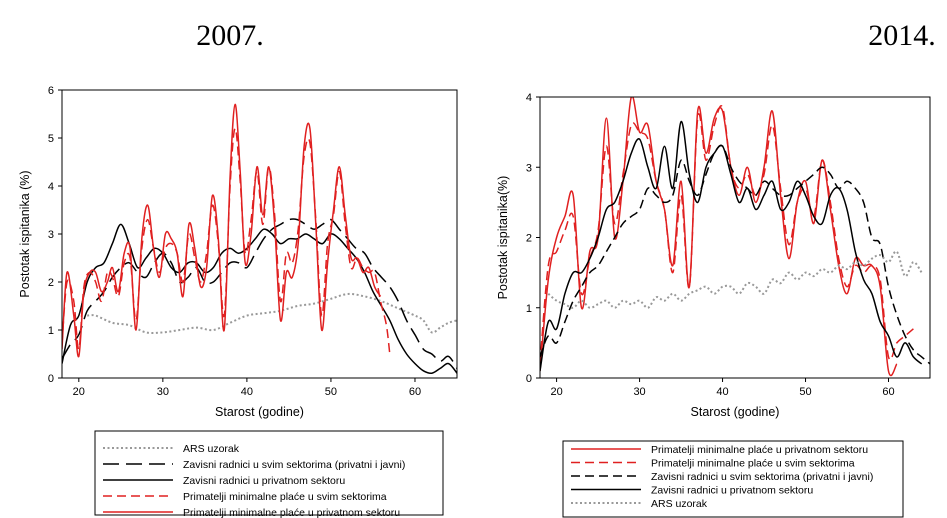 This screenshot has width=947, height=518. I want to click on chart-title: 2014., so click(902, 35).